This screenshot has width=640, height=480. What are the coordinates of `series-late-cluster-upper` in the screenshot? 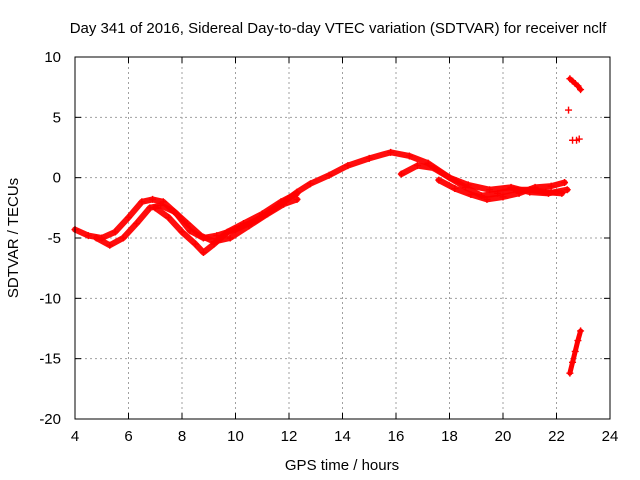 It's located at (575, 84).